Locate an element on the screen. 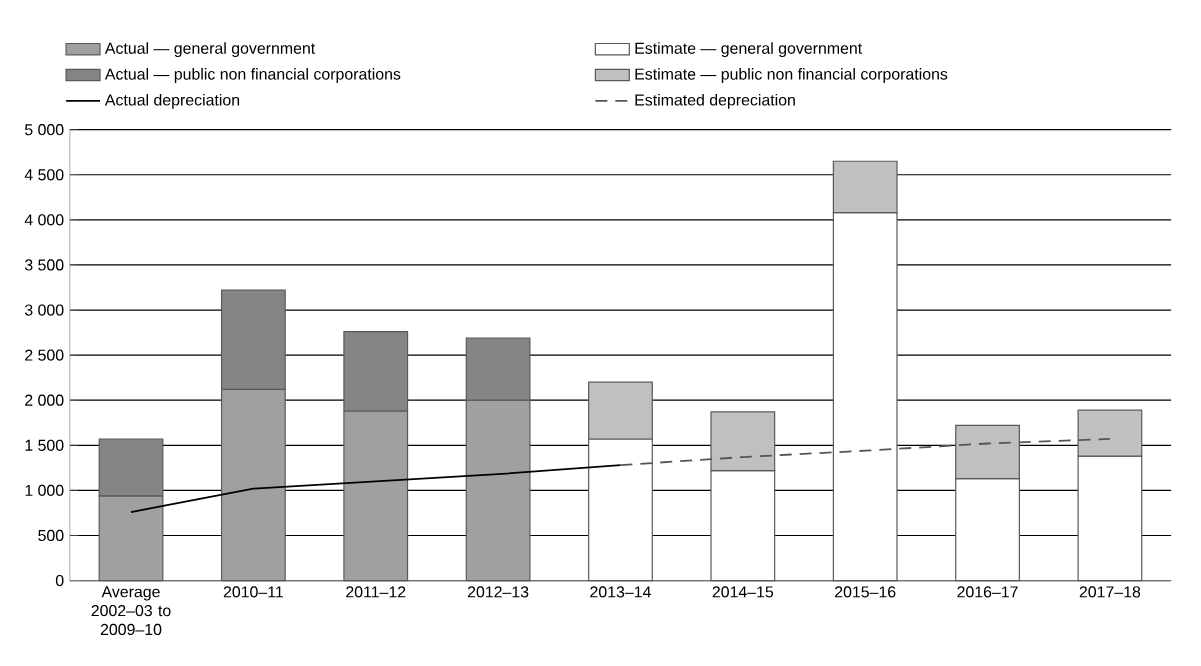 The image size is (1201, 666). y-tick-label: 500 is located at coordinates (51, 535).